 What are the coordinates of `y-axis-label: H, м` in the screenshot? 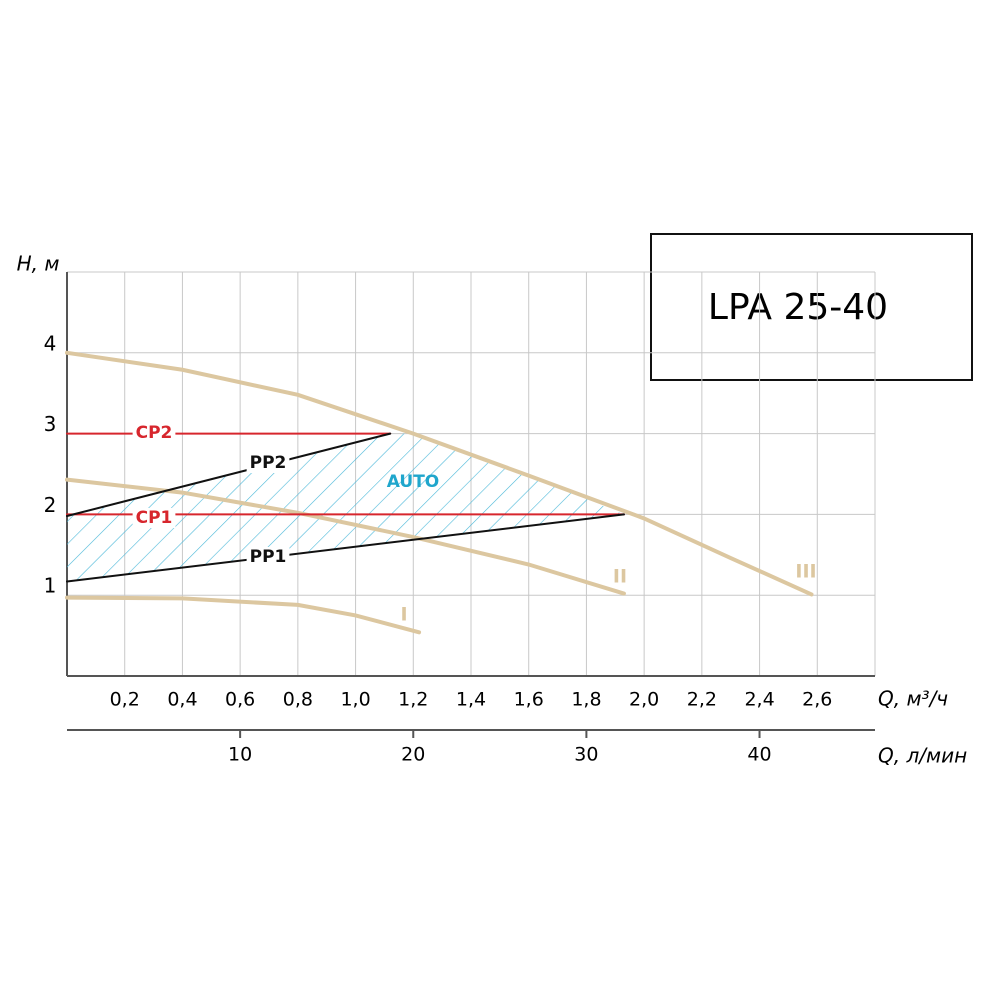 It's located at (38, 264).